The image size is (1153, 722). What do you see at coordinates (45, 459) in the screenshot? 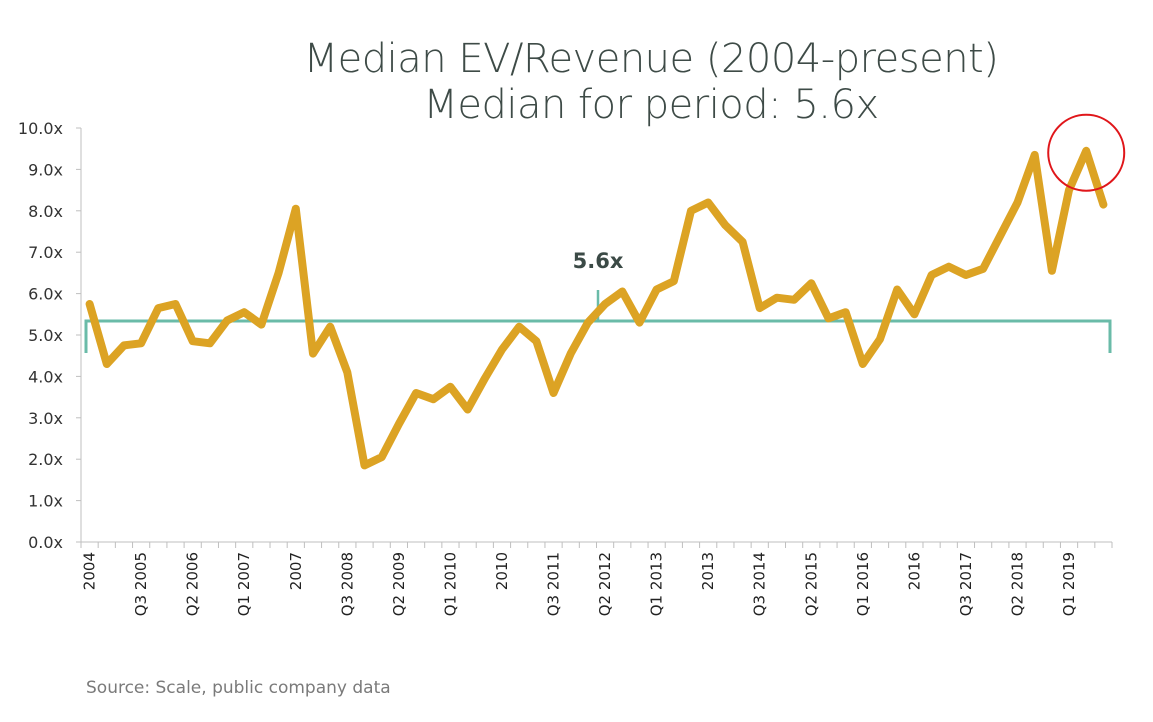
I see `y-tick-label: 2.0x` at bounding box center [45, 459].